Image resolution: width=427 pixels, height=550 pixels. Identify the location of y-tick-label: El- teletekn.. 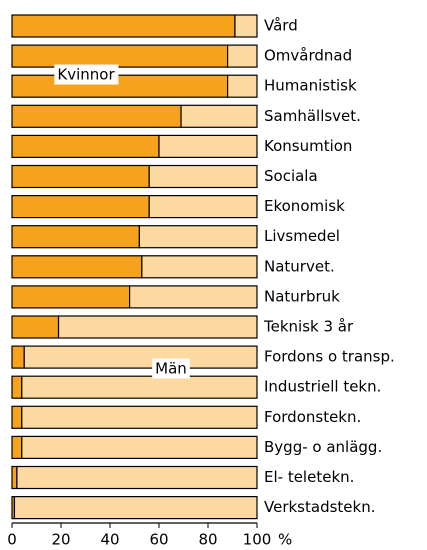
(309, 477).